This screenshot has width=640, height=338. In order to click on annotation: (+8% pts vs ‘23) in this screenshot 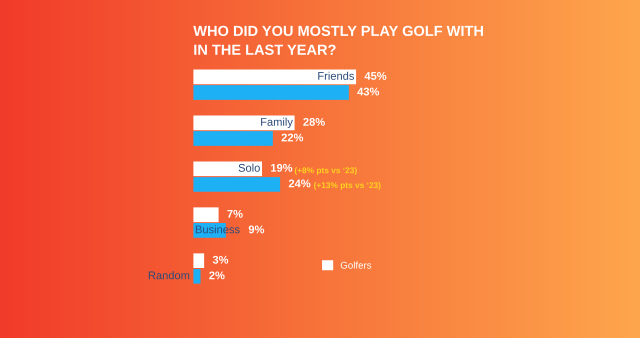, I will do `click(325, 171)`.